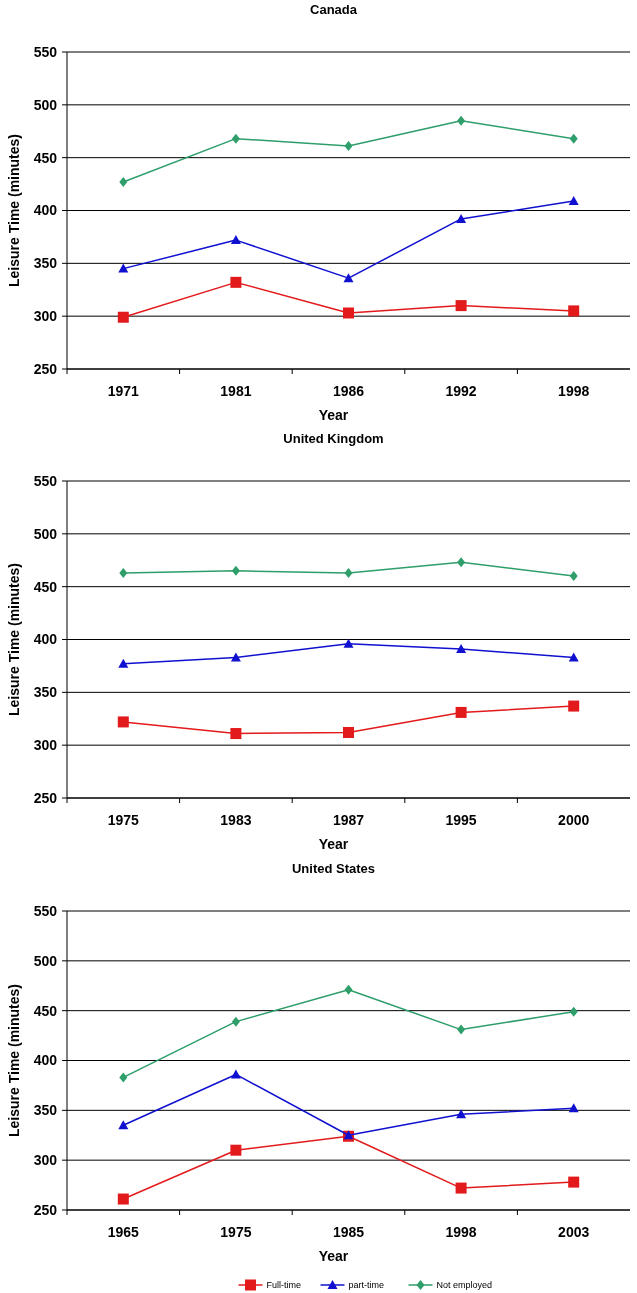  Describe the element at coordinates (333, 868) in the screenshot. I see `chart-title: United States` at that location.